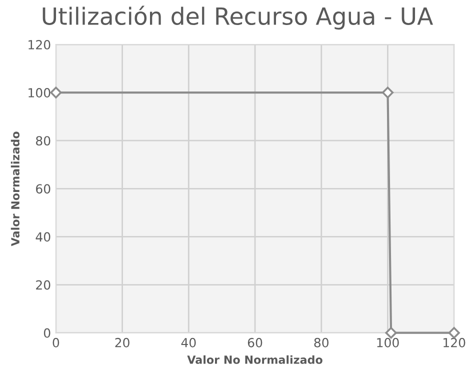  Describe the element at coordinates (238, 18) in the screenshot. I see `chart-title: Utilización del Recurso Agua - UA` at that location.